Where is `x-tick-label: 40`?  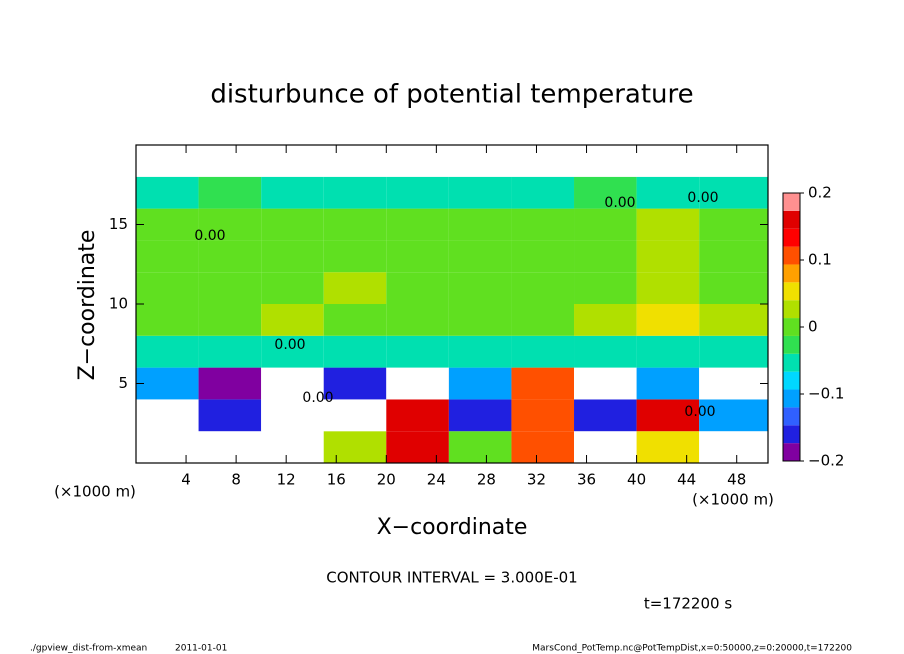
x-tick-label: 40 is located at coordinates (636, 480).